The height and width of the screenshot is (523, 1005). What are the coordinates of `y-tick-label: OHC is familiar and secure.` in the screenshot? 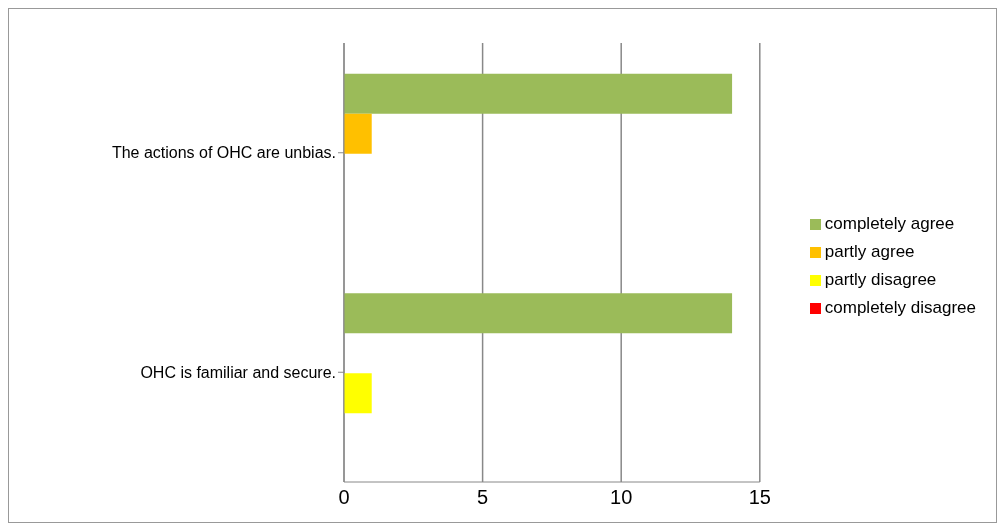 It's located at (238, 372).